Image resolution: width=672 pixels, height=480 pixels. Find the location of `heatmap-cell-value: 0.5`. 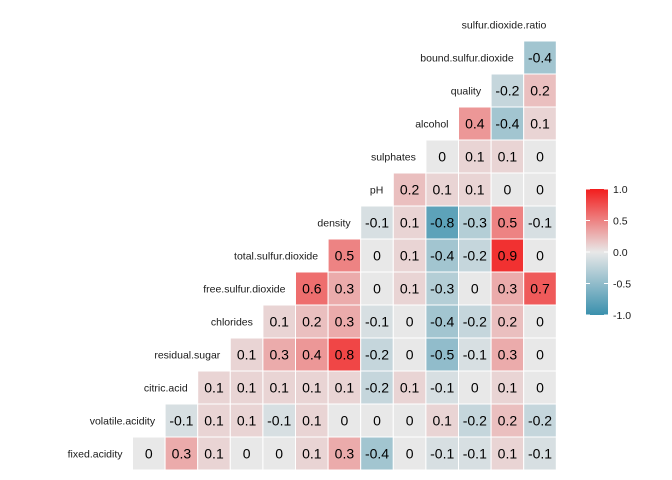

heatmap-cell-value: 0.5 is located at coordinates (345, 256).